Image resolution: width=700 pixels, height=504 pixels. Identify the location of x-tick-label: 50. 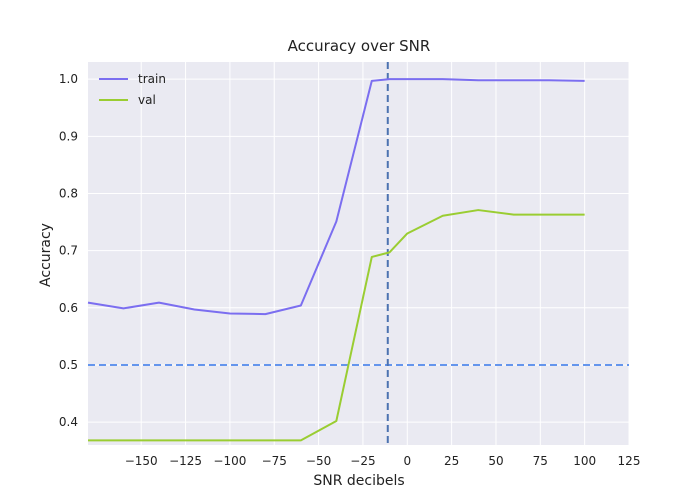
(495, 461).